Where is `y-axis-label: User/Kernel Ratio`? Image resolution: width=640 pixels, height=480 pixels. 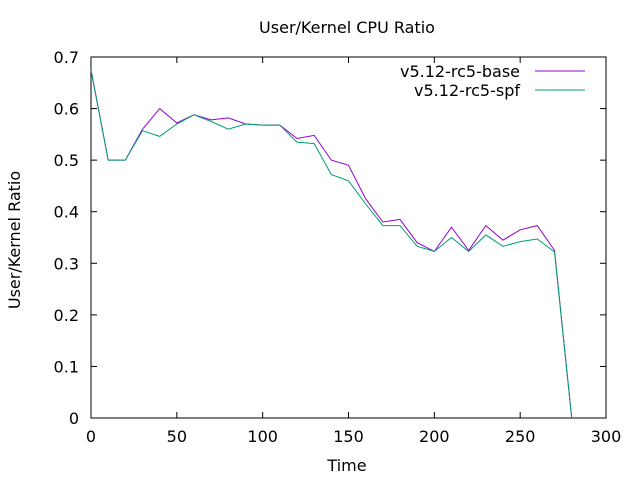
y-axis-label: User/Kernel Ratio is located at coordinates (14, 240).